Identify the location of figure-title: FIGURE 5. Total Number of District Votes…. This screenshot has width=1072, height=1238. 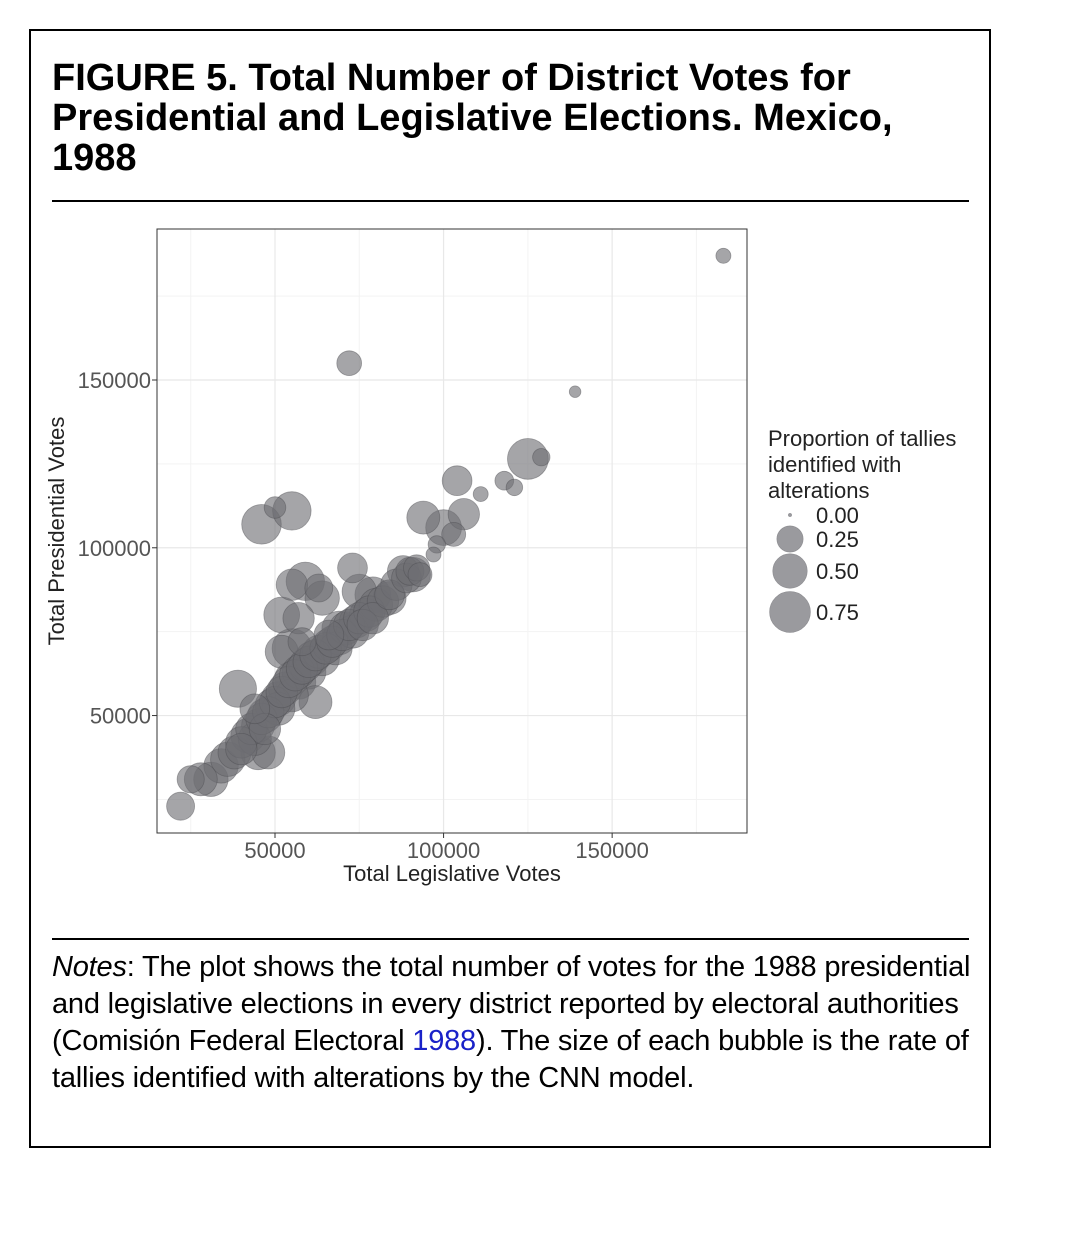
(472, 118).